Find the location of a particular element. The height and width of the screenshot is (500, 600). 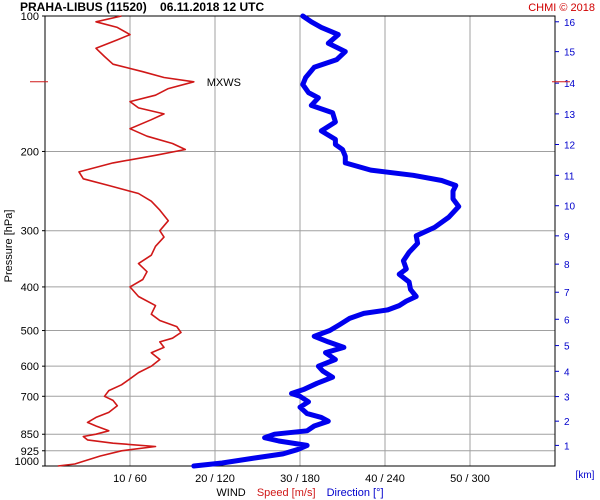

x-tick-label: 10 / 60 is located at coordinates (130, 479).